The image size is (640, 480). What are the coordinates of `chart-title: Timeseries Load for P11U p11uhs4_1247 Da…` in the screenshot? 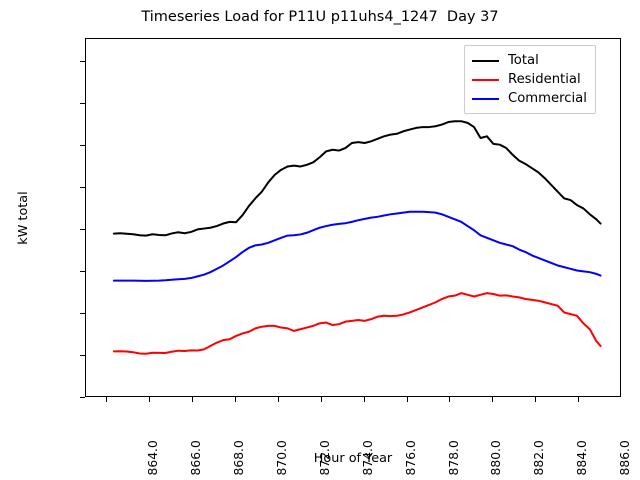 It's located at (320, 17).